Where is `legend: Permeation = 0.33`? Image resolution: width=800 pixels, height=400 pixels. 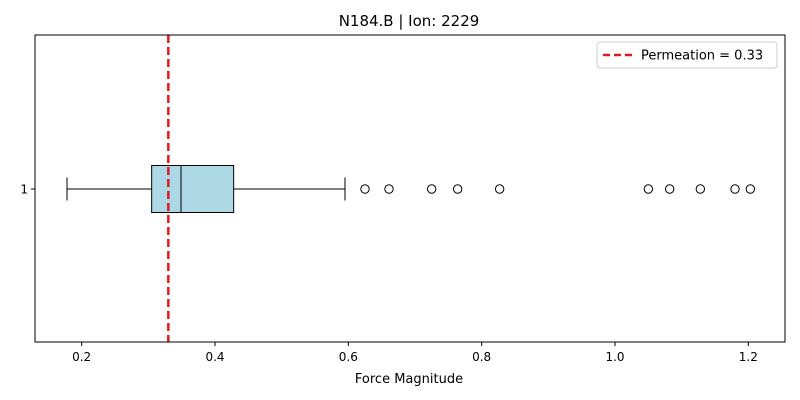
legend: Permeation = 0.33 is located at coordinates (687, 55).